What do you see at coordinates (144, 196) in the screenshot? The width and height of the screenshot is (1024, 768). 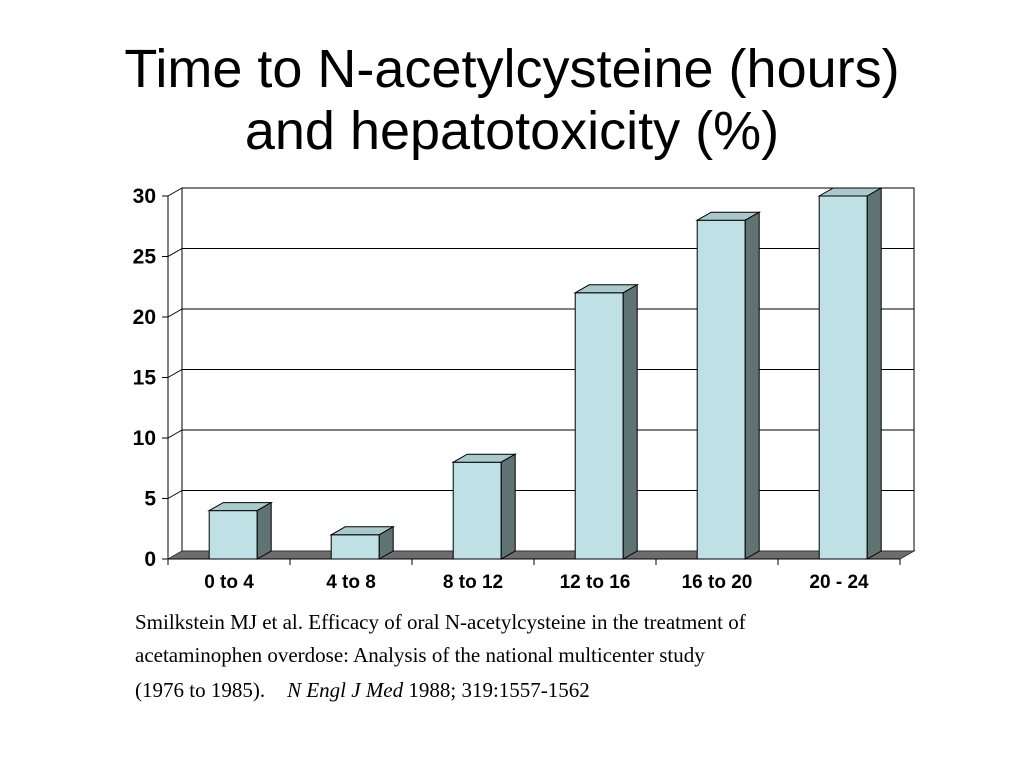 I see `y-tick-label: 30` at bounding box center [144, 196].